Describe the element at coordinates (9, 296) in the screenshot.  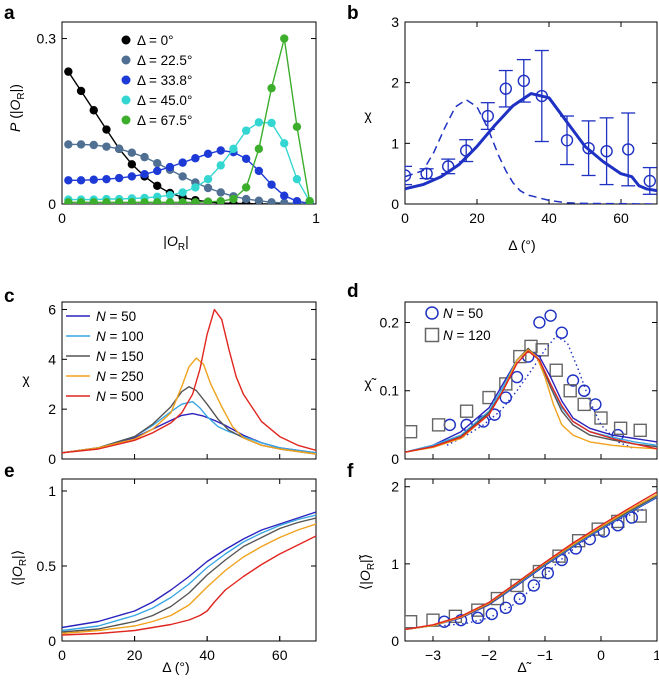
I see `panel-label-c: c` at that location.